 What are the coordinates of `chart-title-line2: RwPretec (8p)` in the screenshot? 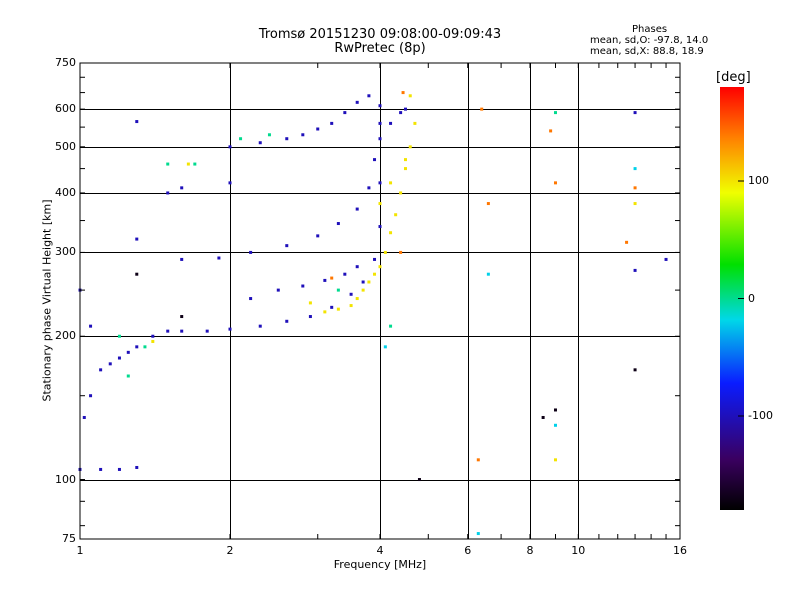 It's located at (380, 48).